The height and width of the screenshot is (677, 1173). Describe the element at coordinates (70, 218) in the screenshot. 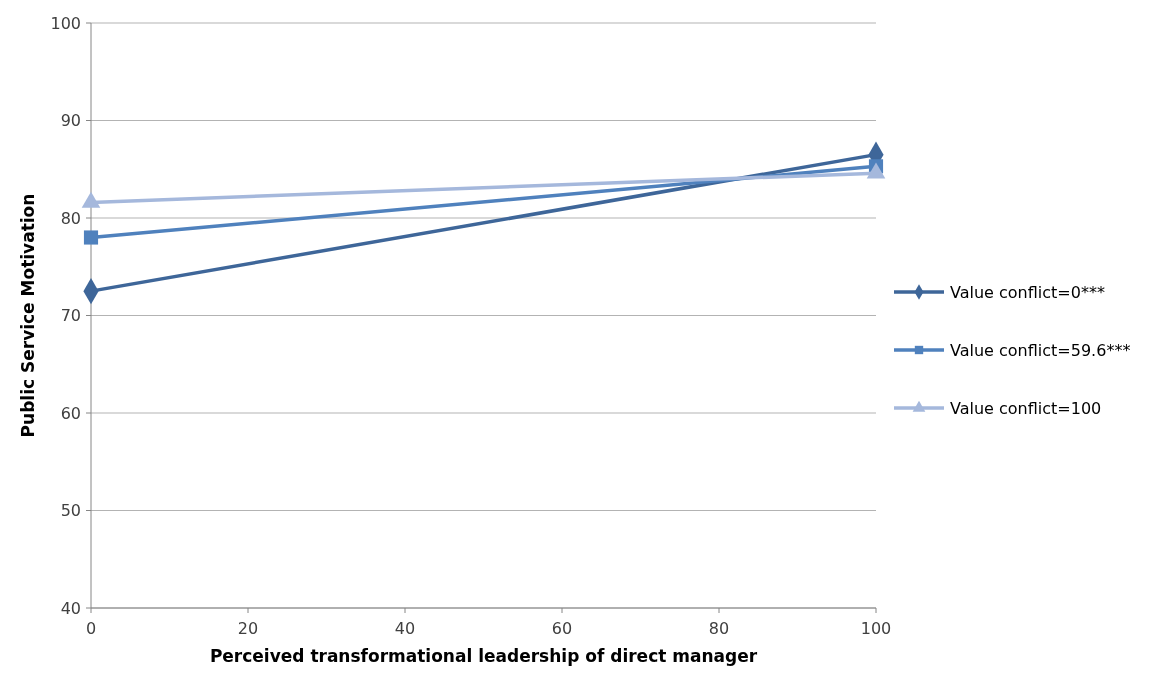

I see `y-tick-label: 80` at that location.